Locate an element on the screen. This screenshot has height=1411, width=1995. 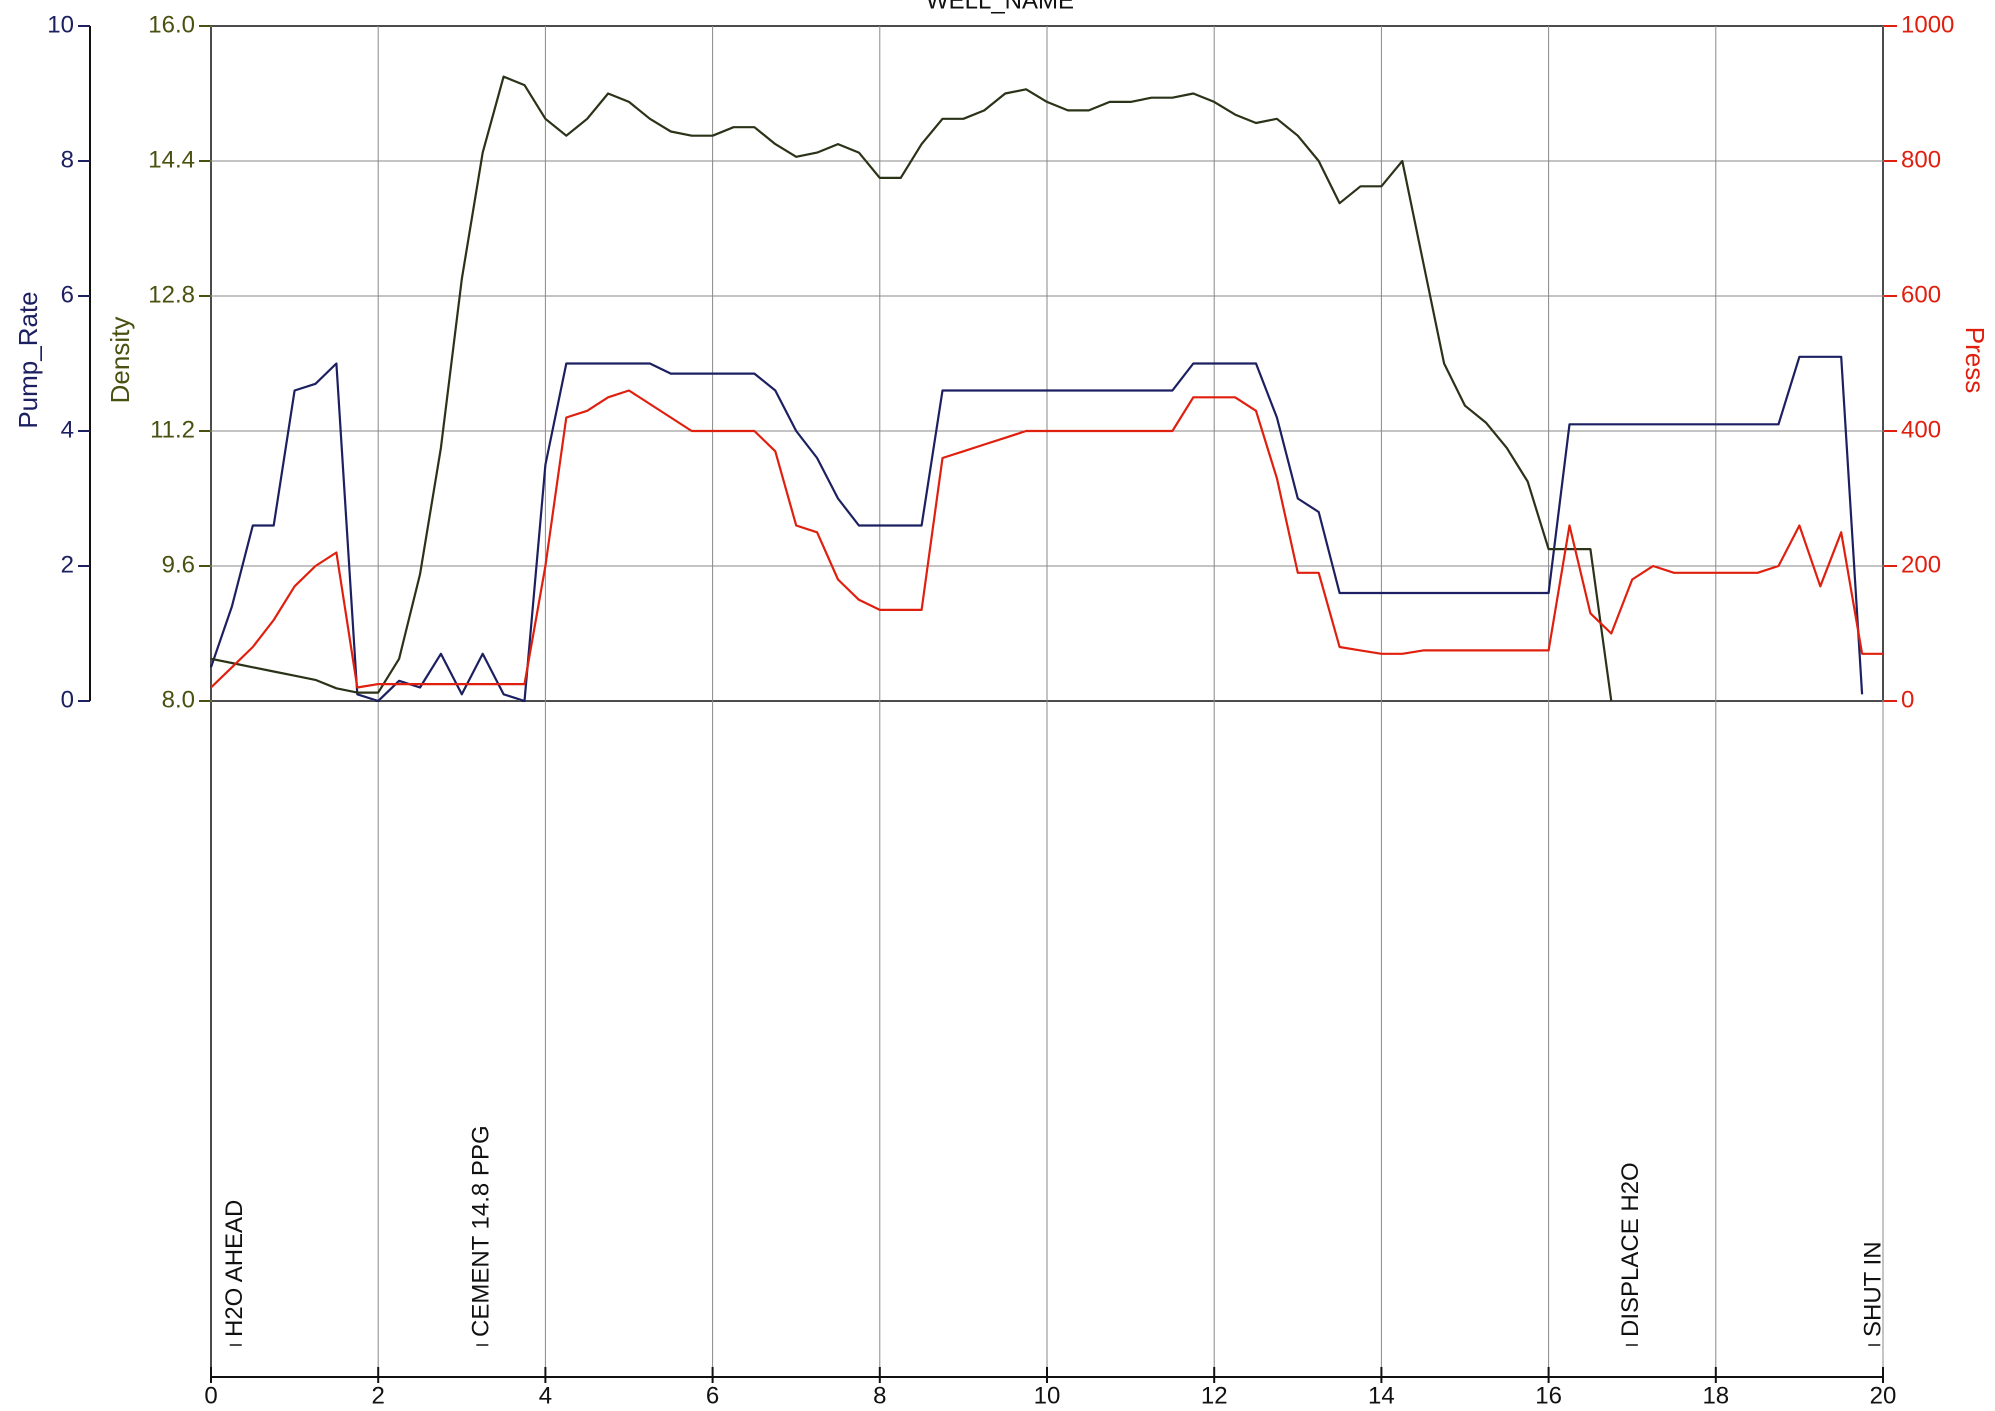
x-tick-label: 18 is located at coordinates (1715, 1395).